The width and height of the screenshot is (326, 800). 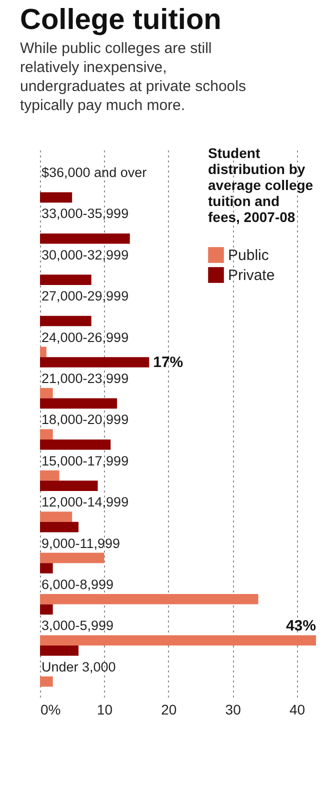 What do you see at coordinates (85, 296) in the screenshot?
I see `y-tick-label: 27,000-29,999` at bounding box center [85, 296].